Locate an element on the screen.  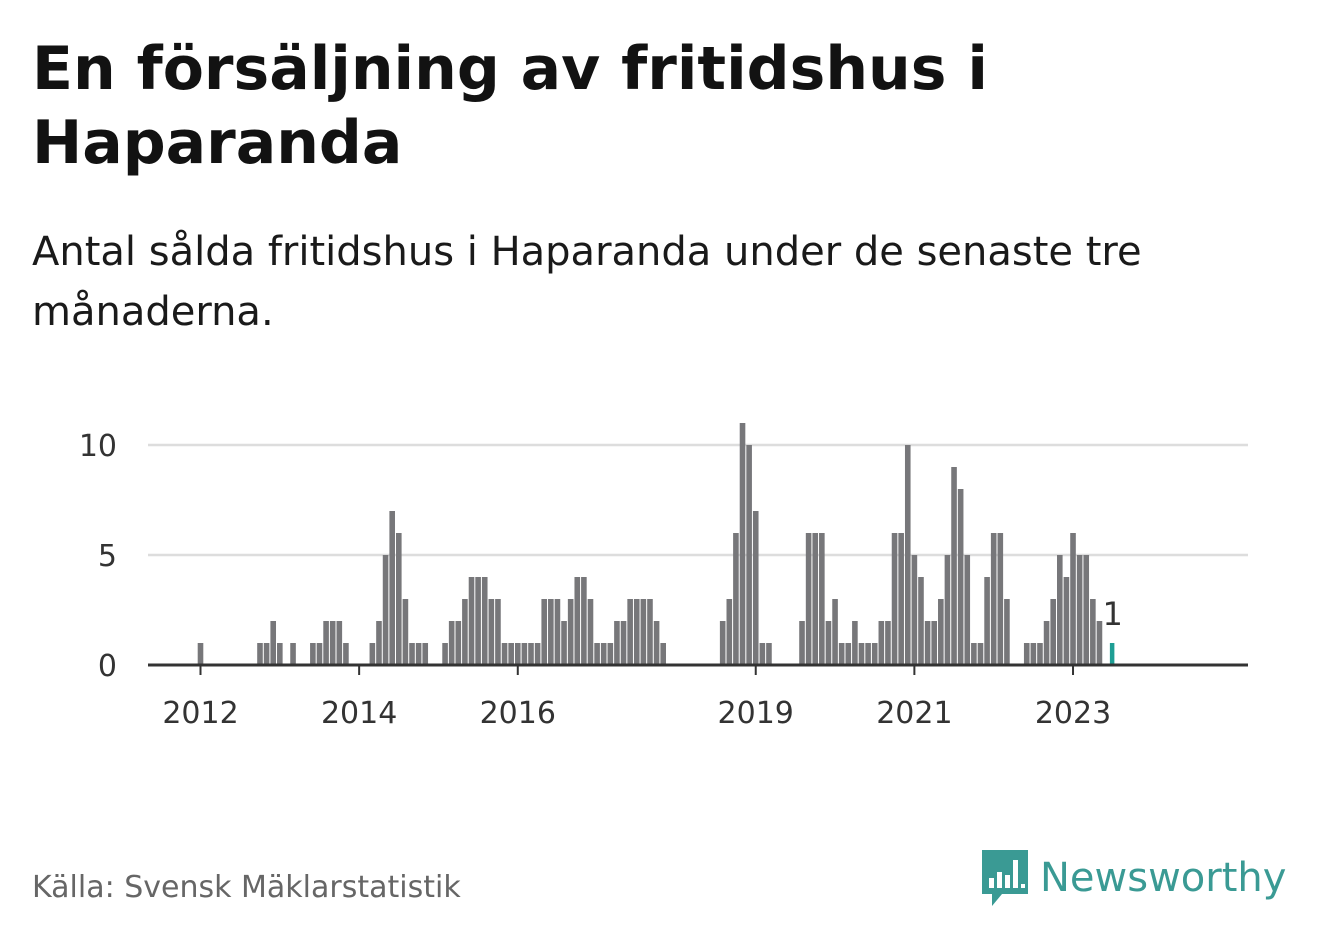
data-labels: 1 is located at coordinates (1113, 614).